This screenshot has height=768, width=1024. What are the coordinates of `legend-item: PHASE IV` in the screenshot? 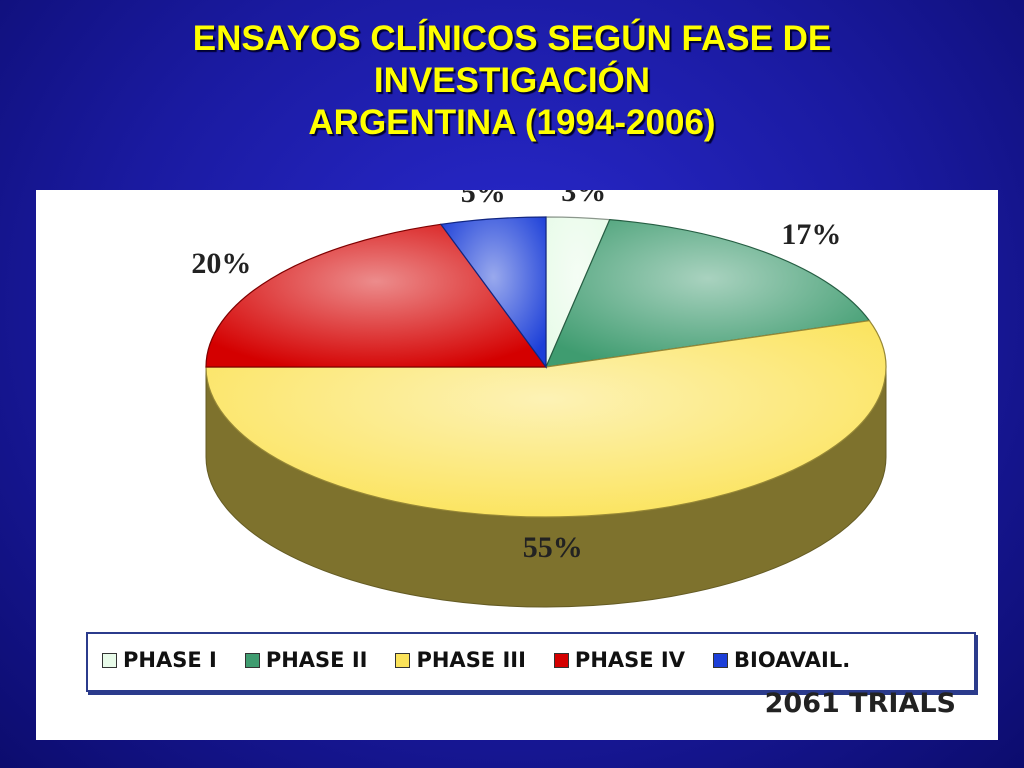 It's located at (619, 660).